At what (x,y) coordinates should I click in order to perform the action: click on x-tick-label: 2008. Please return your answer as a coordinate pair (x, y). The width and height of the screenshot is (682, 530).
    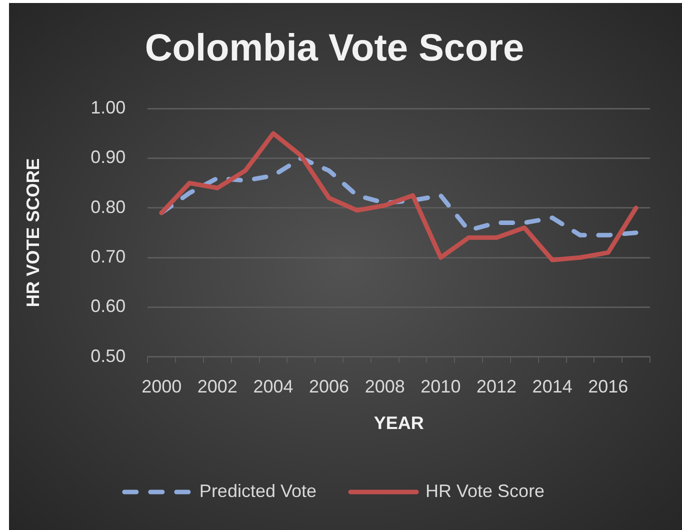
    Looking at the image, I should click on (384, 386).